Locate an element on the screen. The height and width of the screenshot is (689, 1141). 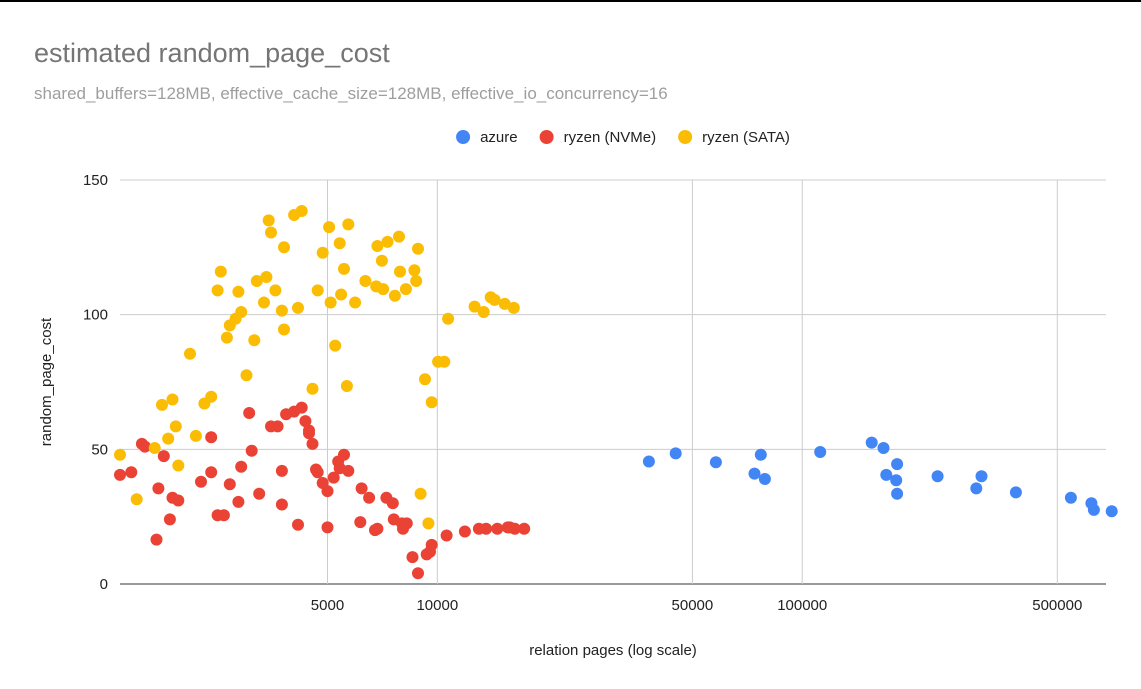
x-tick-label: 10000 is located at coordinates (437, 605).